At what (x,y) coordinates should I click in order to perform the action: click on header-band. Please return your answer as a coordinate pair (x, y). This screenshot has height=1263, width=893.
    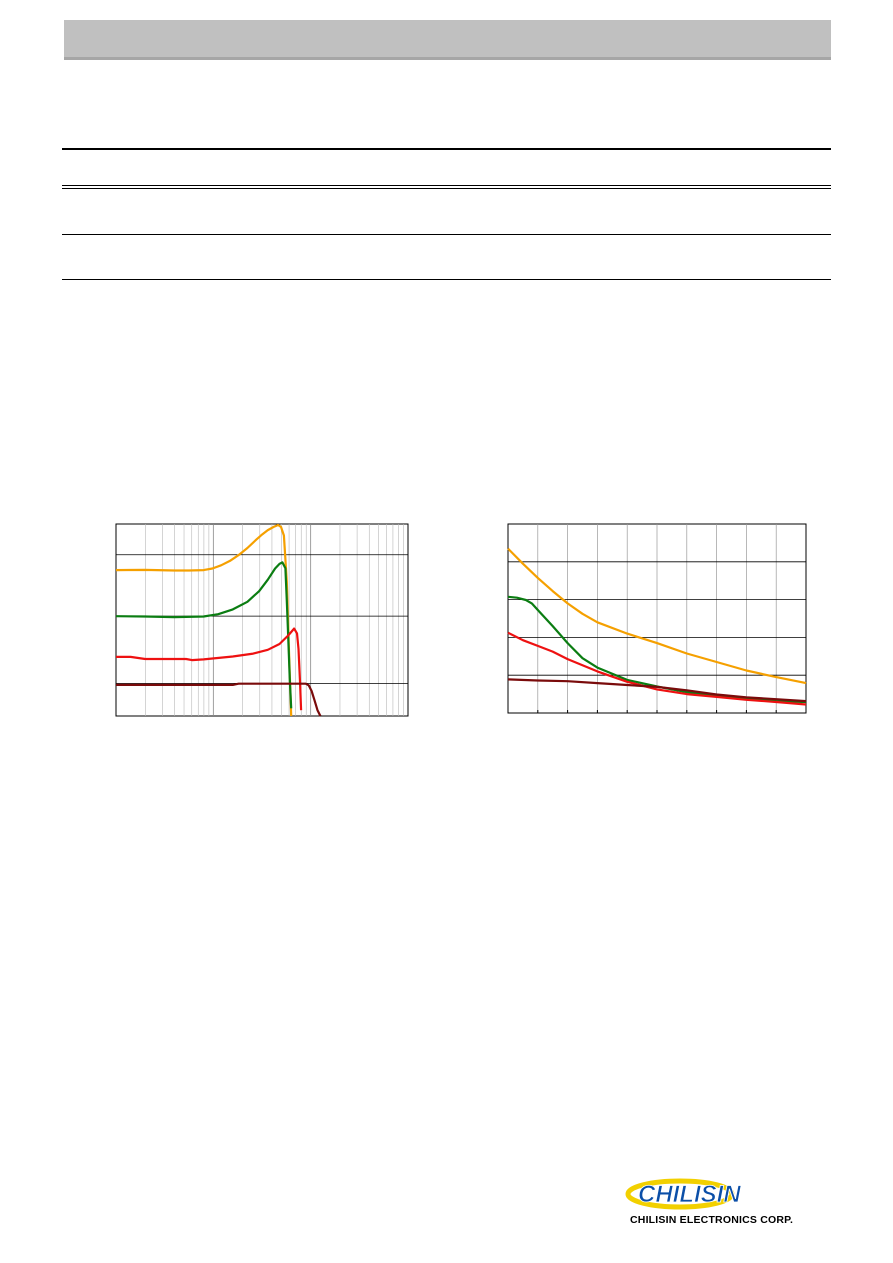
    Looking at the image, I should click on (447, 40).